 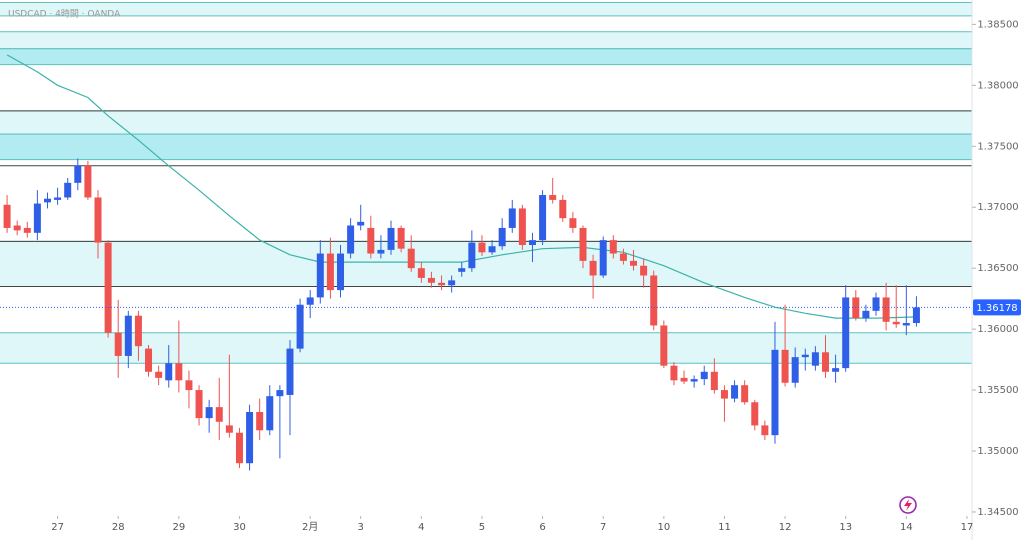 I want to click on y-tick-label: 1.38000, so click(x=997, y=85).